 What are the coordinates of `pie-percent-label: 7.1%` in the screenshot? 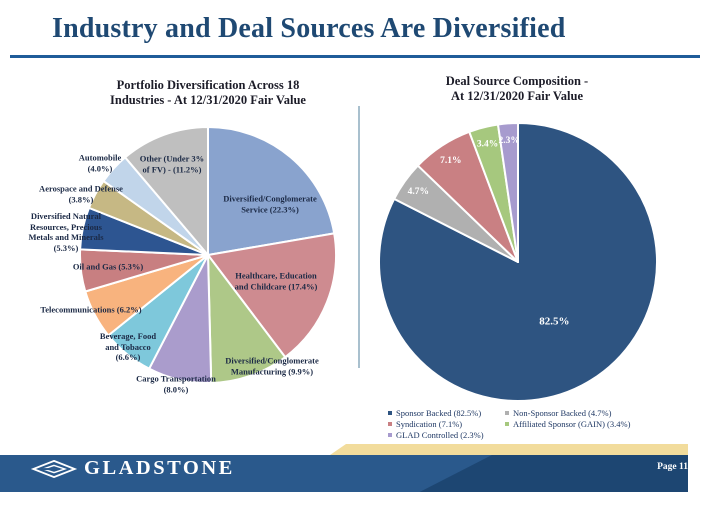 It's located at (450, 161).